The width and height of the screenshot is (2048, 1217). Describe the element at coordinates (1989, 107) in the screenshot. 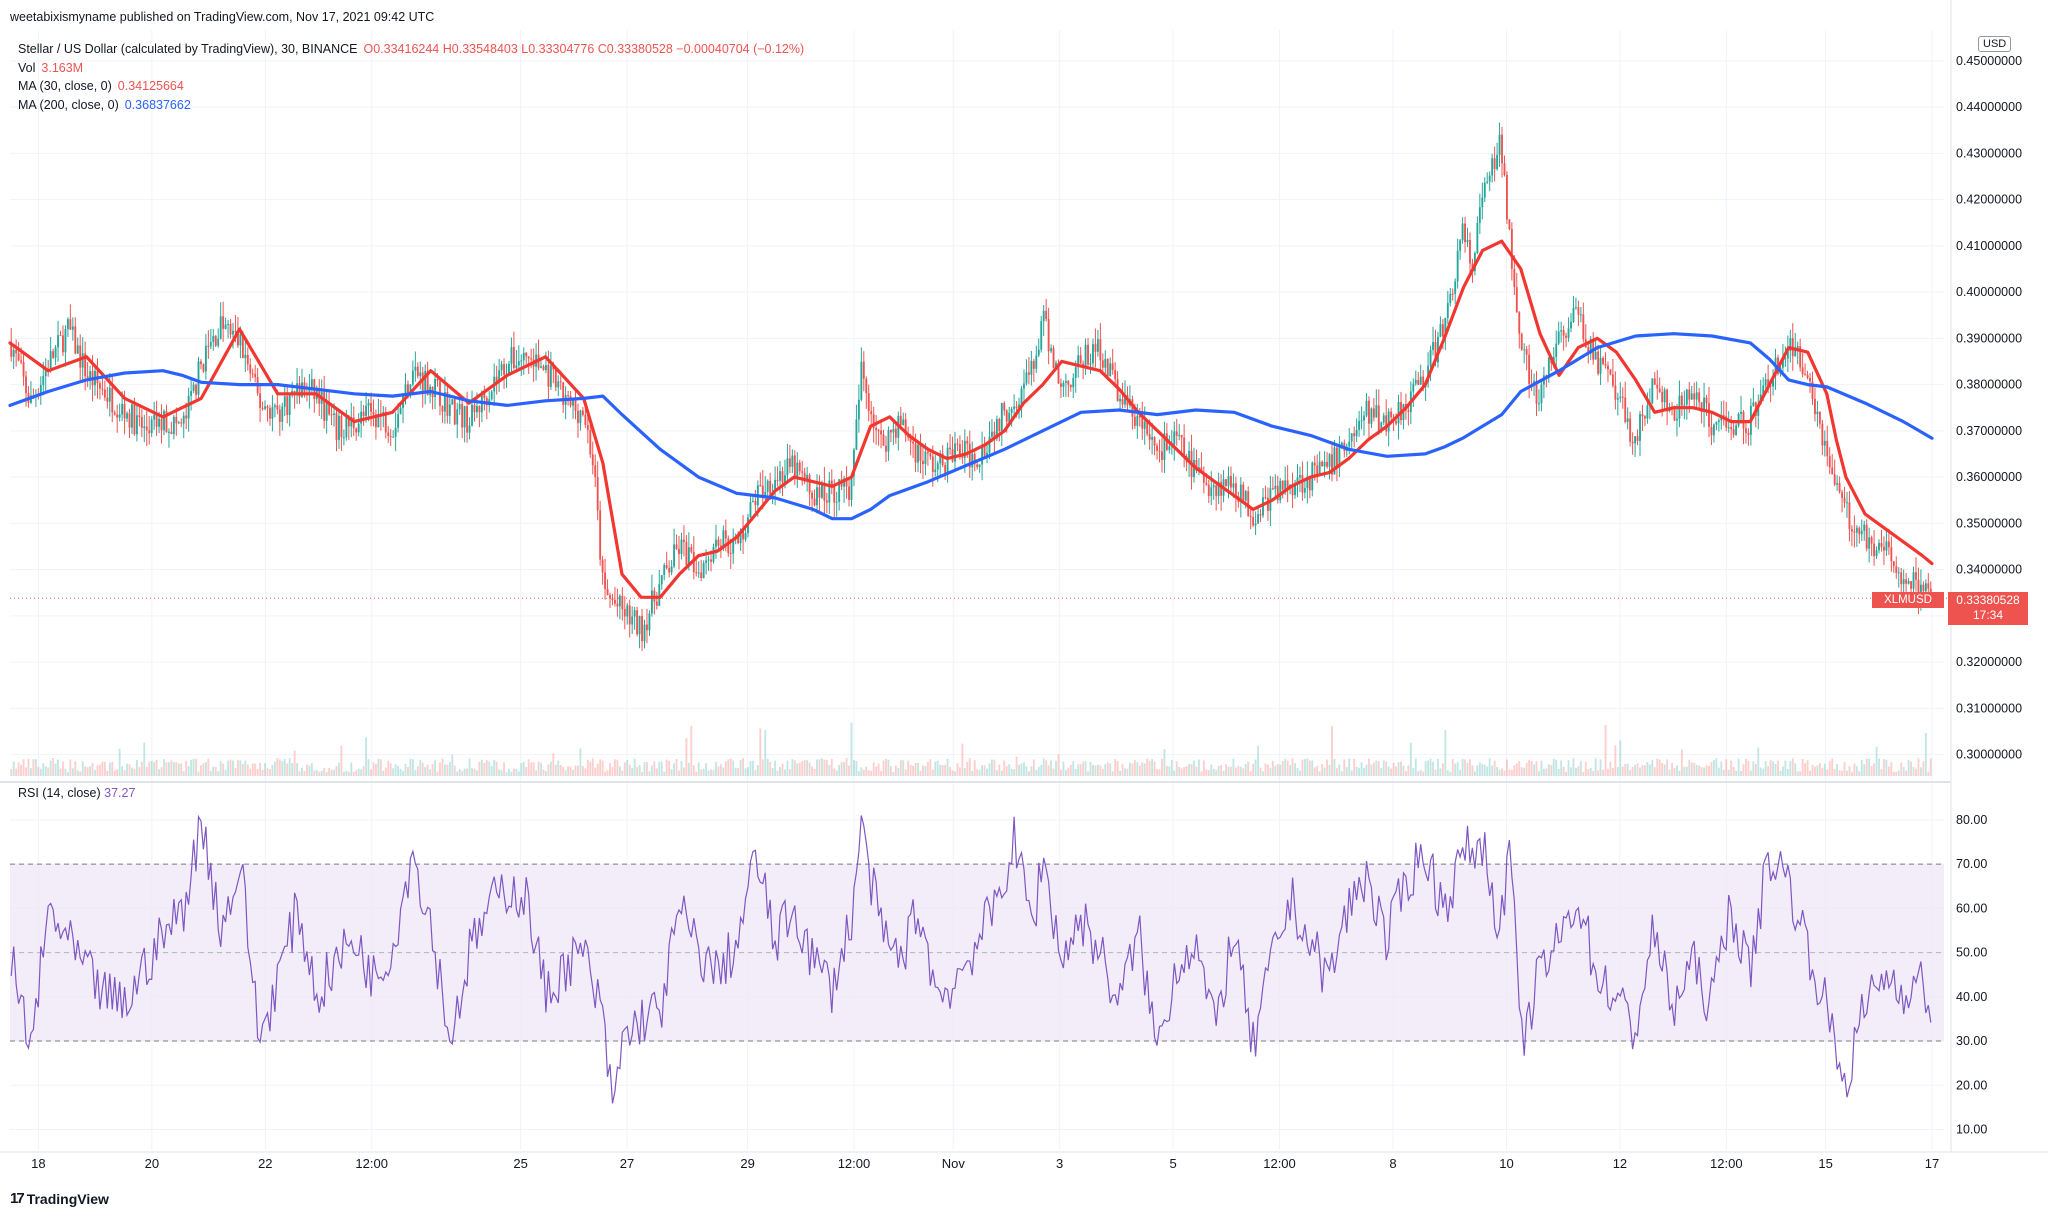

I see `price-tick-label: 0.44000000` at that location.